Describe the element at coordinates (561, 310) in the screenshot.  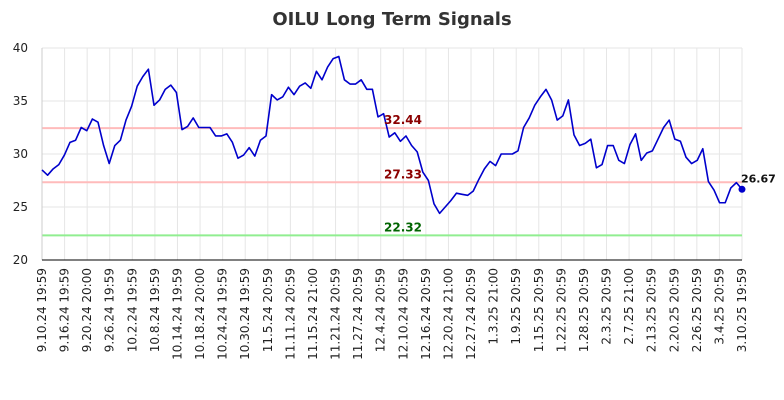
I see `x-tick-label: 1.22.25 20:59` at that location.